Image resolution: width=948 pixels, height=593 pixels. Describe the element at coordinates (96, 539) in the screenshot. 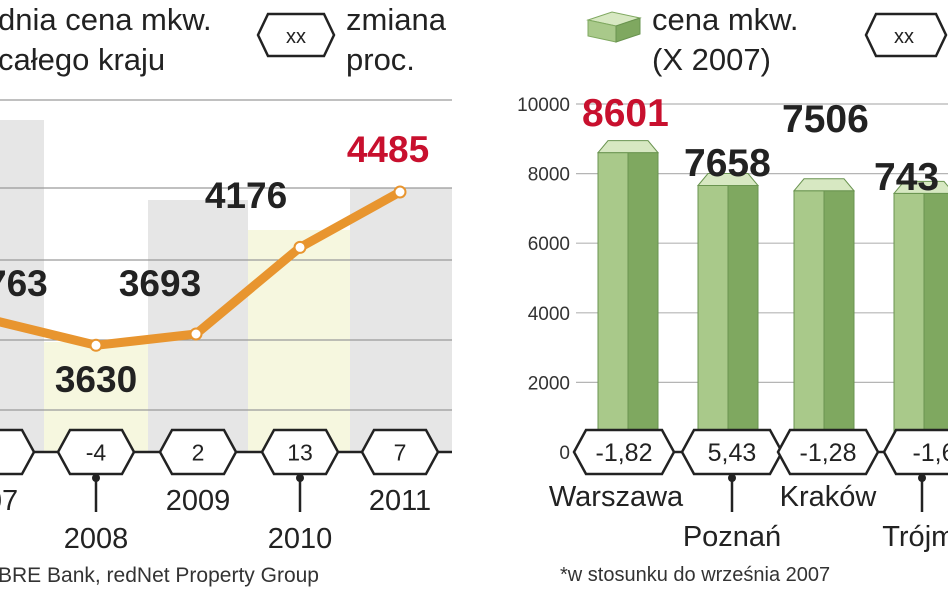

I see `line-x-tick-label: 2008` at that location.